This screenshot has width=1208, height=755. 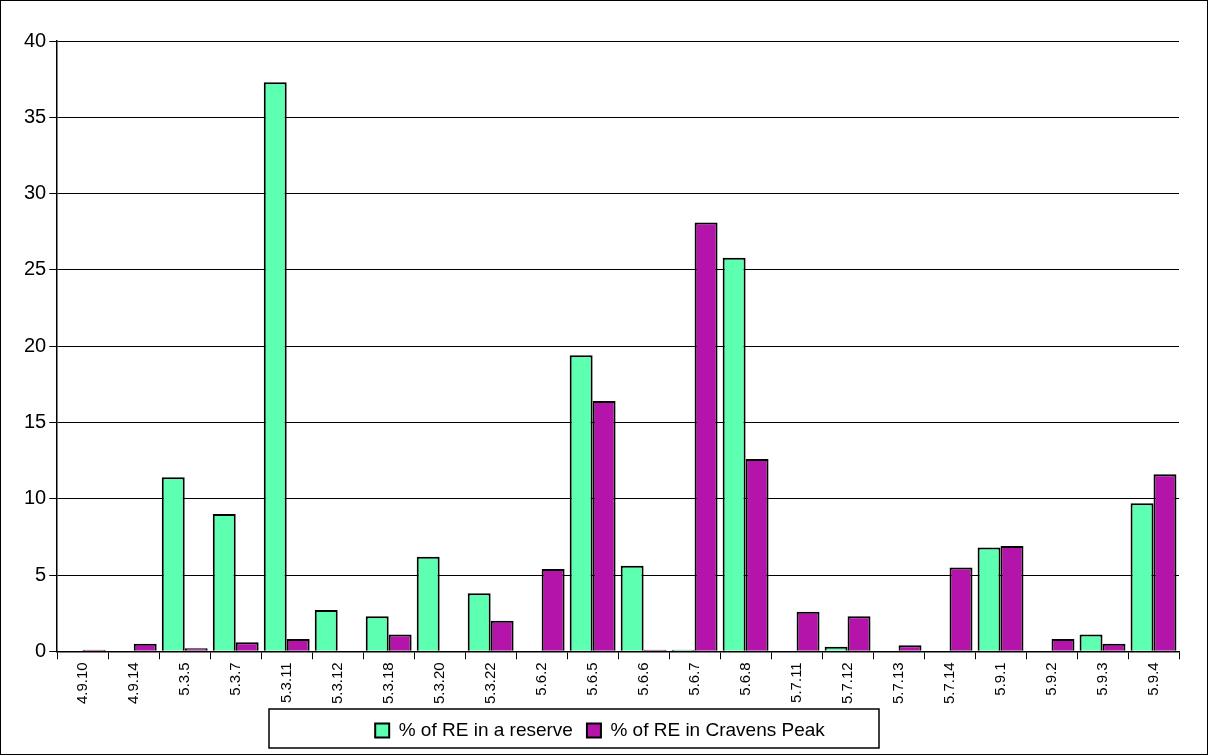 What do you see at coordinates (795, 682) in the screenshot?
I see `x-tick-label: 5.7.11` at bounding box center [795, 682].